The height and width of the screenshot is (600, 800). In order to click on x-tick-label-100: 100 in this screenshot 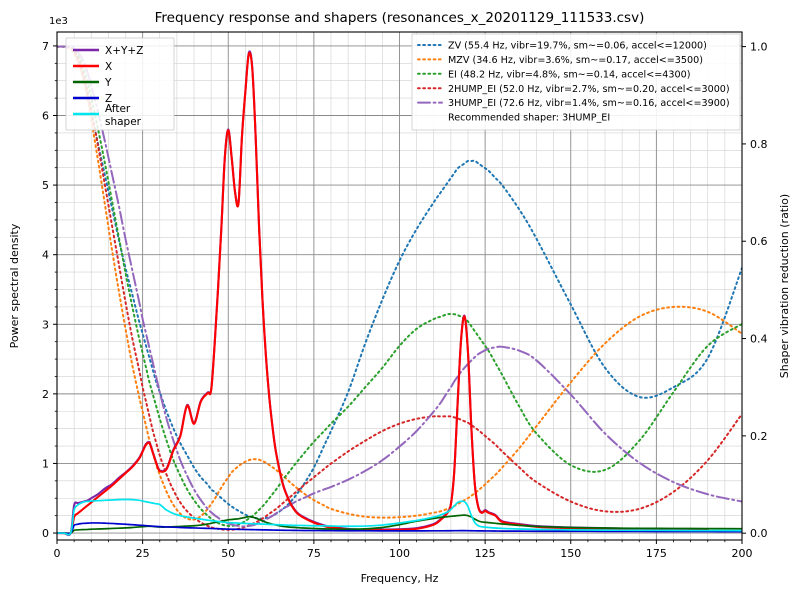, I will do `click(399, 553)`.